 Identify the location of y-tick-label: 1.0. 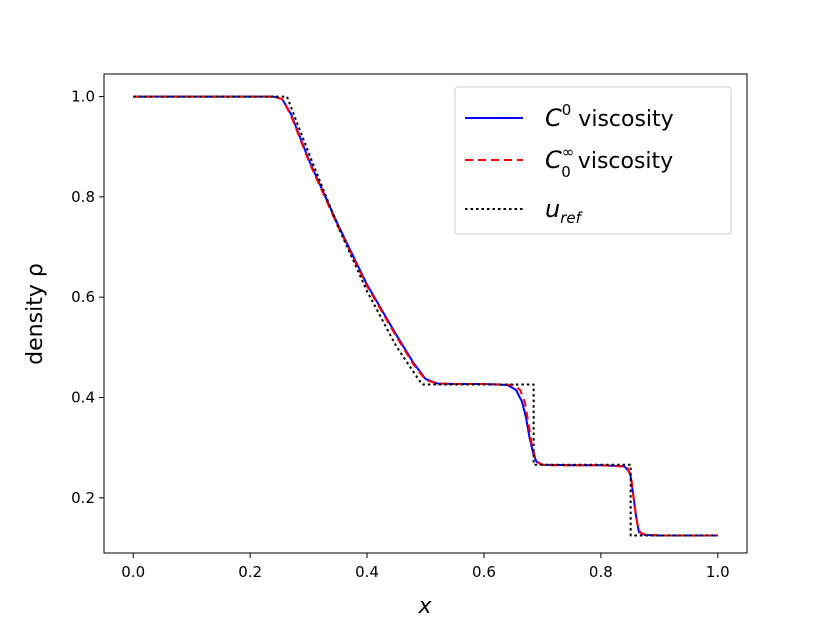
(83, 97).